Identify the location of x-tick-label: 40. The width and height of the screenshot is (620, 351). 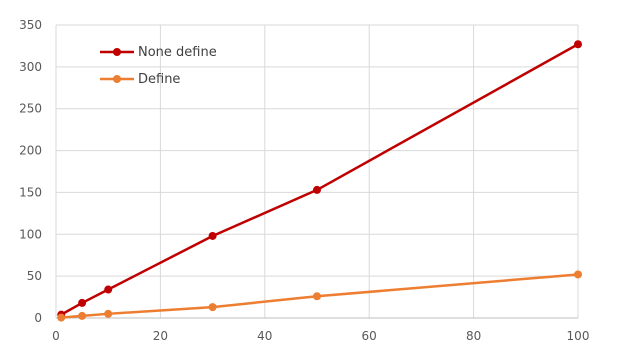
(264, 336).